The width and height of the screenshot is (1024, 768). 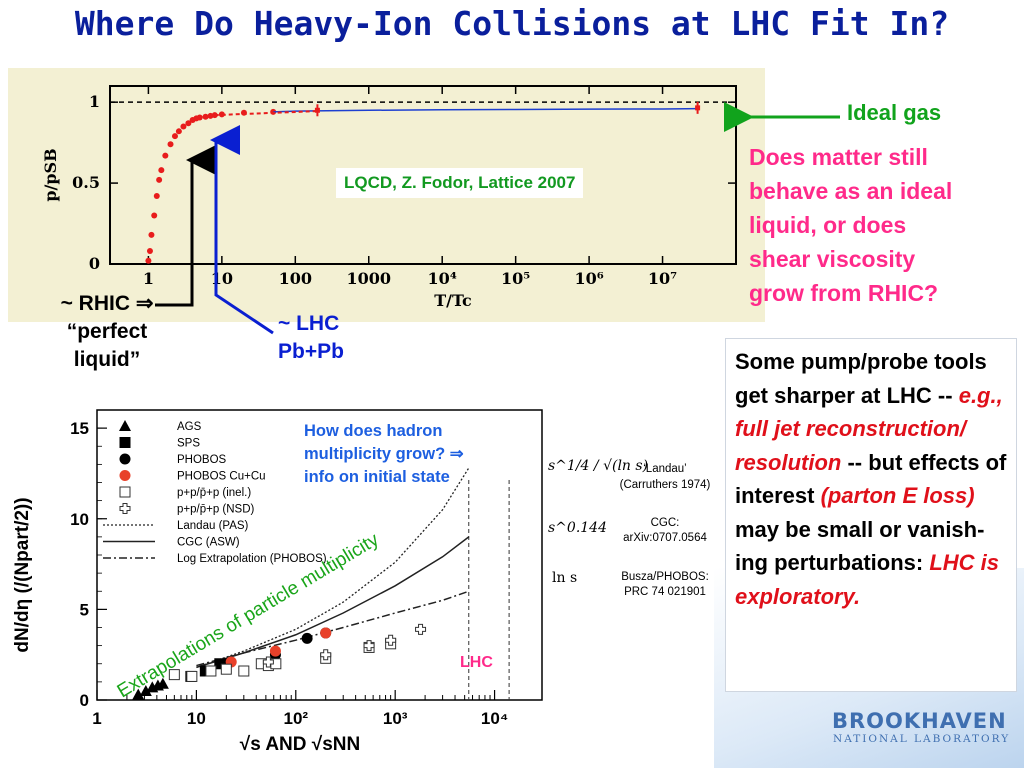 What do you see at coordinates (832, 259) in the screenshot?
I see `question-line: shear viscosity` at bounding box center [832, 259].